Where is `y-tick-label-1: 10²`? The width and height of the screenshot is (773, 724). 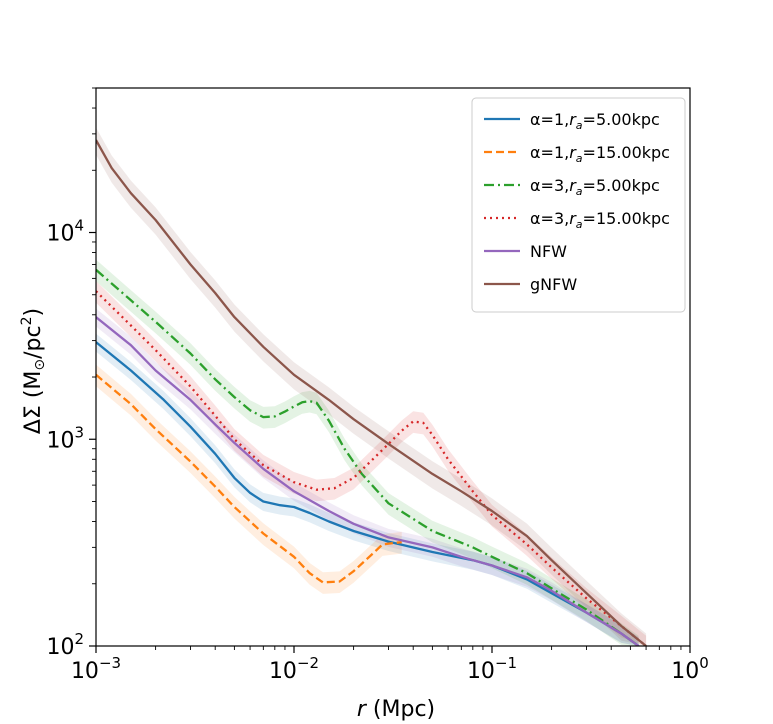
y-tick-label-1: 10² is located at coordinates (65, 645).